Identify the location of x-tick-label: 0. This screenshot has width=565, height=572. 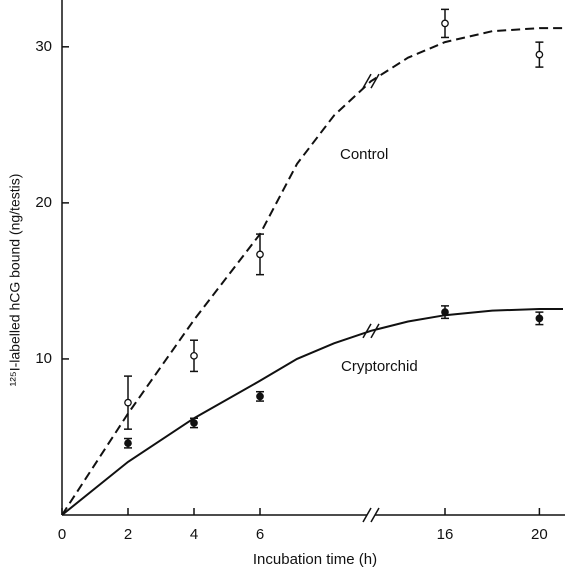
(62, 534).